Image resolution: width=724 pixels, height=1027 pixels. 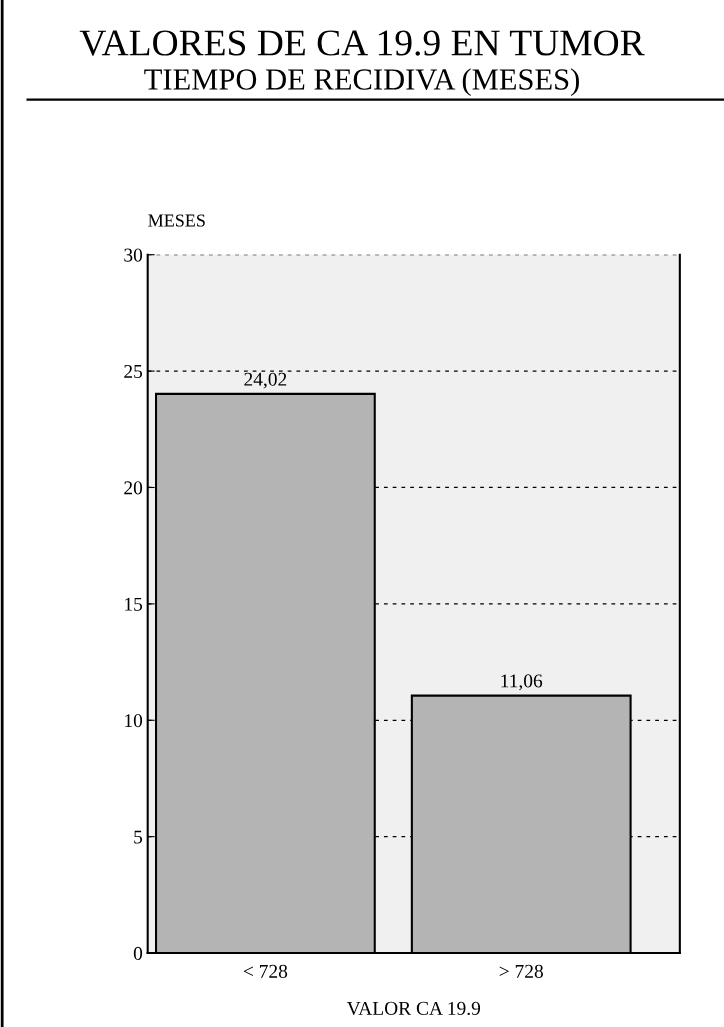 What do you see at coordinates (133, 371) in the screenshot?
I see `y-tick-label: 25` at bounding box center [133, 371].